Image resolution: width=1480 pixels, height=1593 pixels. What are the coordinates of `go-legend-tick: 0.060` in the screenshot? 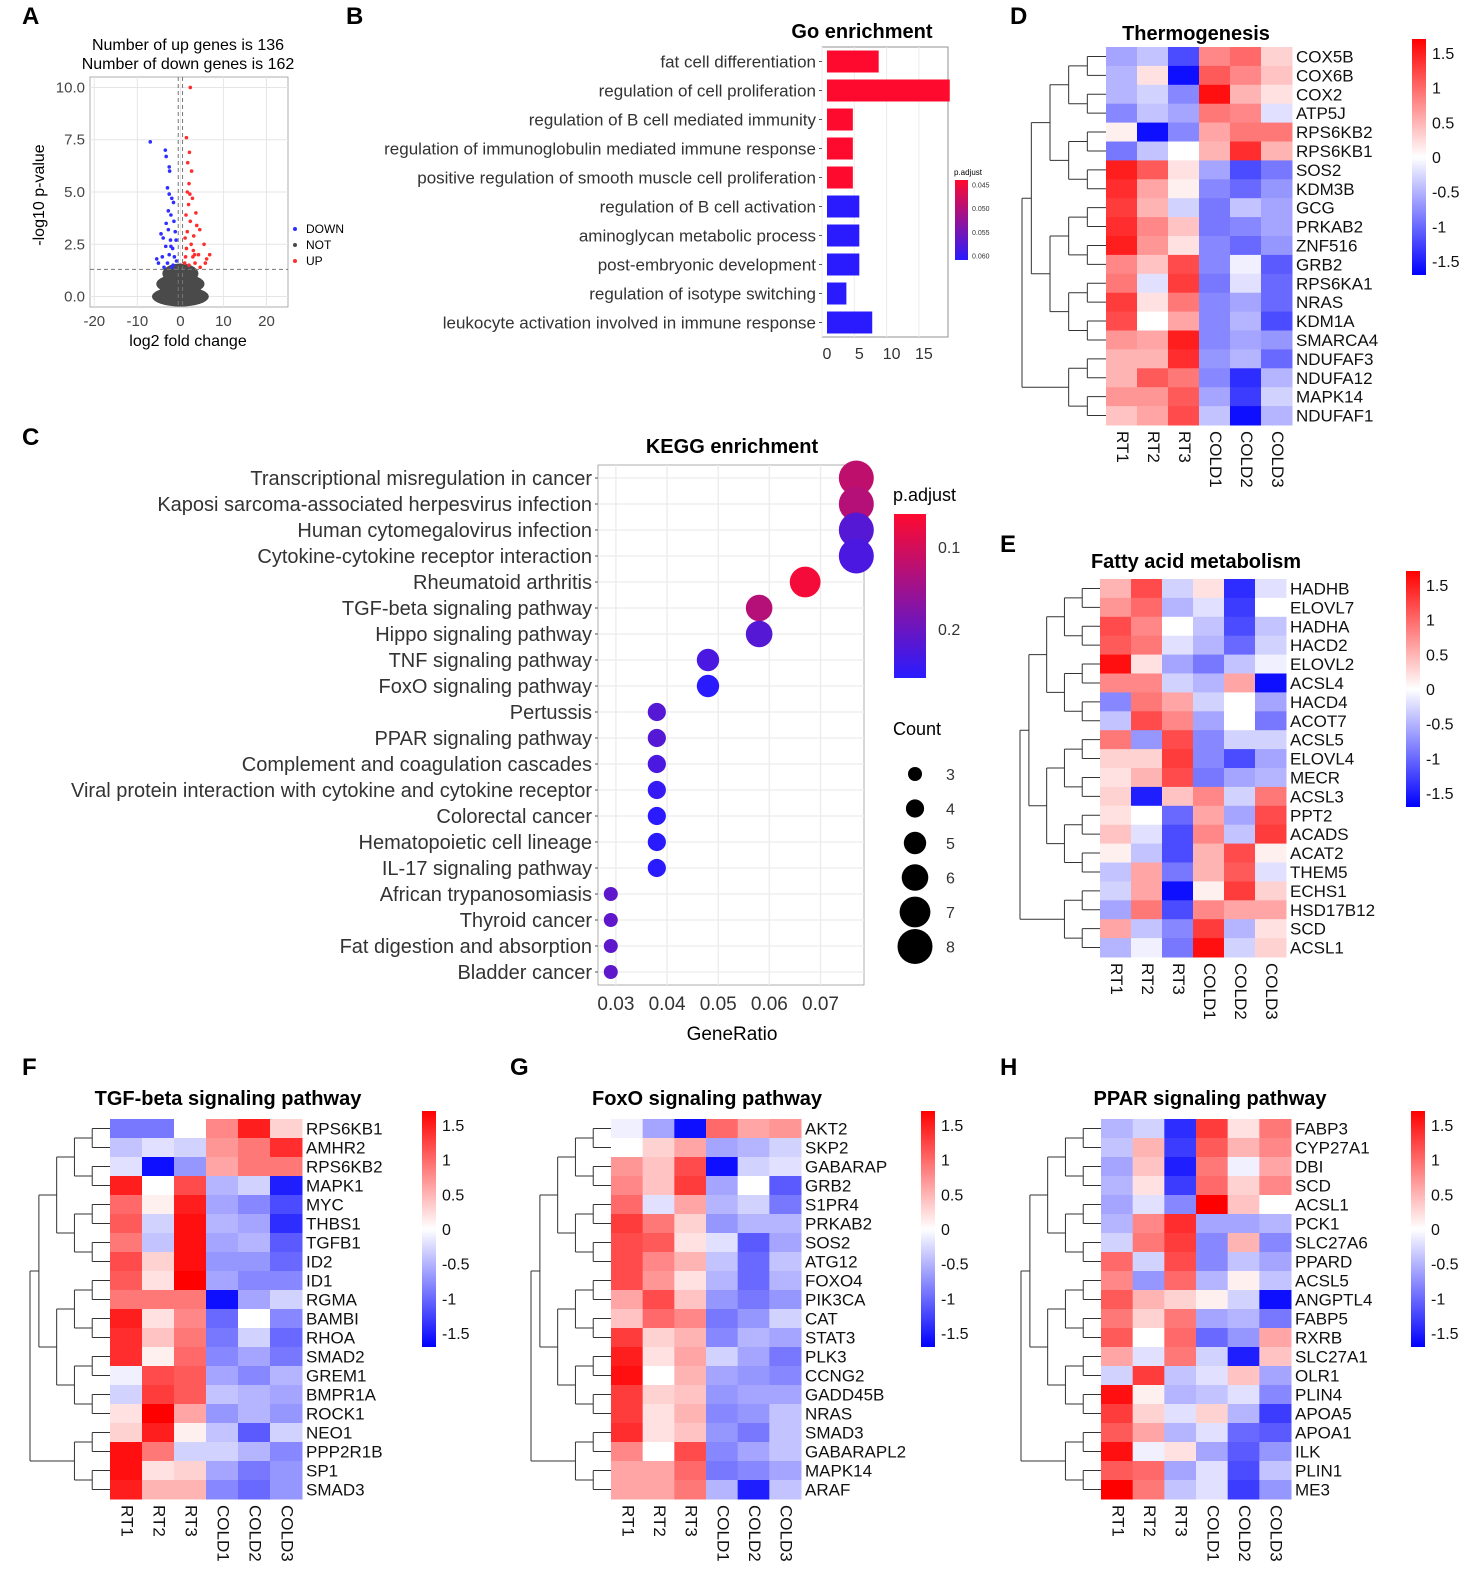 It's located at (981, 256).